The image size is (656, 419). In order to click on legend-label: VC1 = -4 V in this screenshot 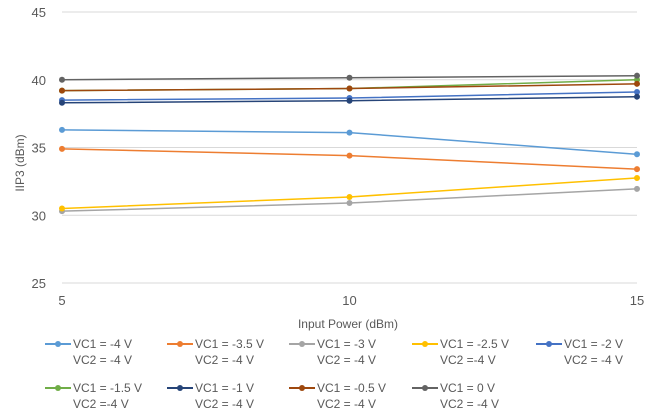, I will do `click(103, 344)`.